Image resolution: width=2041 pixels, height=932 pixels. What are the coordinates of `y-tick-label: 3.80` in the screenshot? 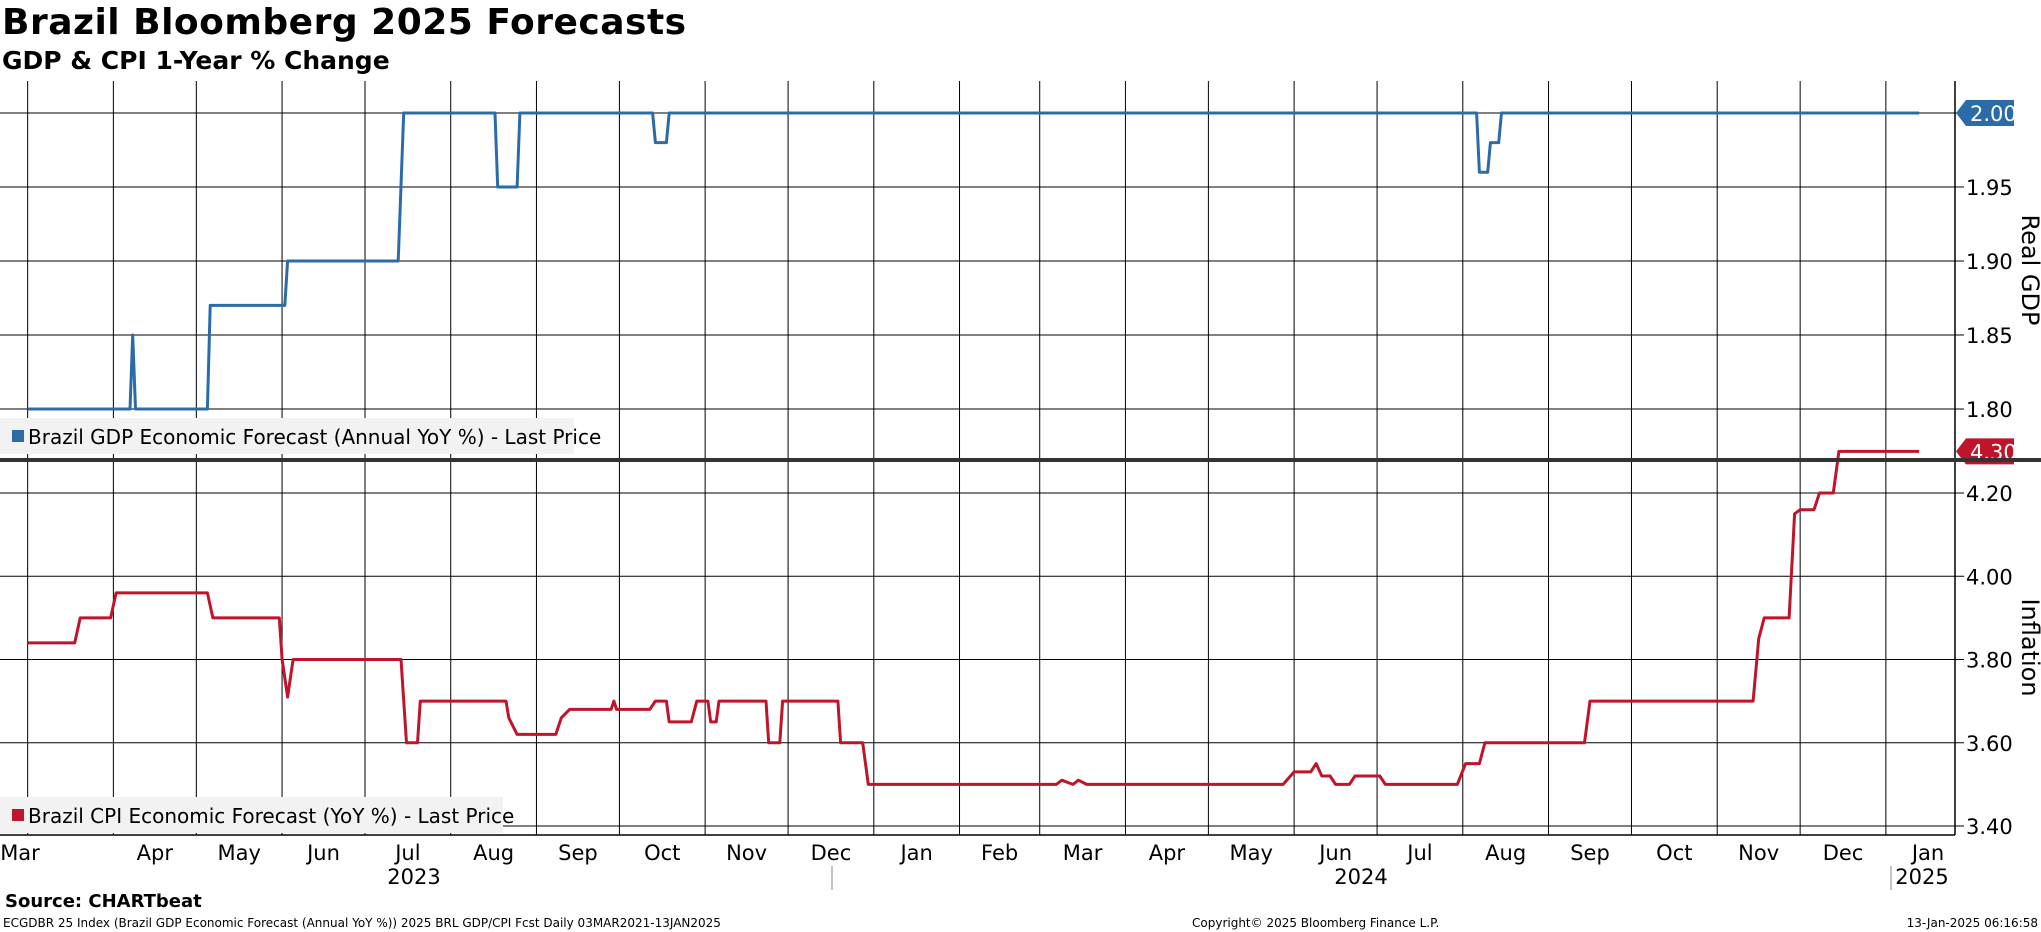 It's located at (1989, 661).